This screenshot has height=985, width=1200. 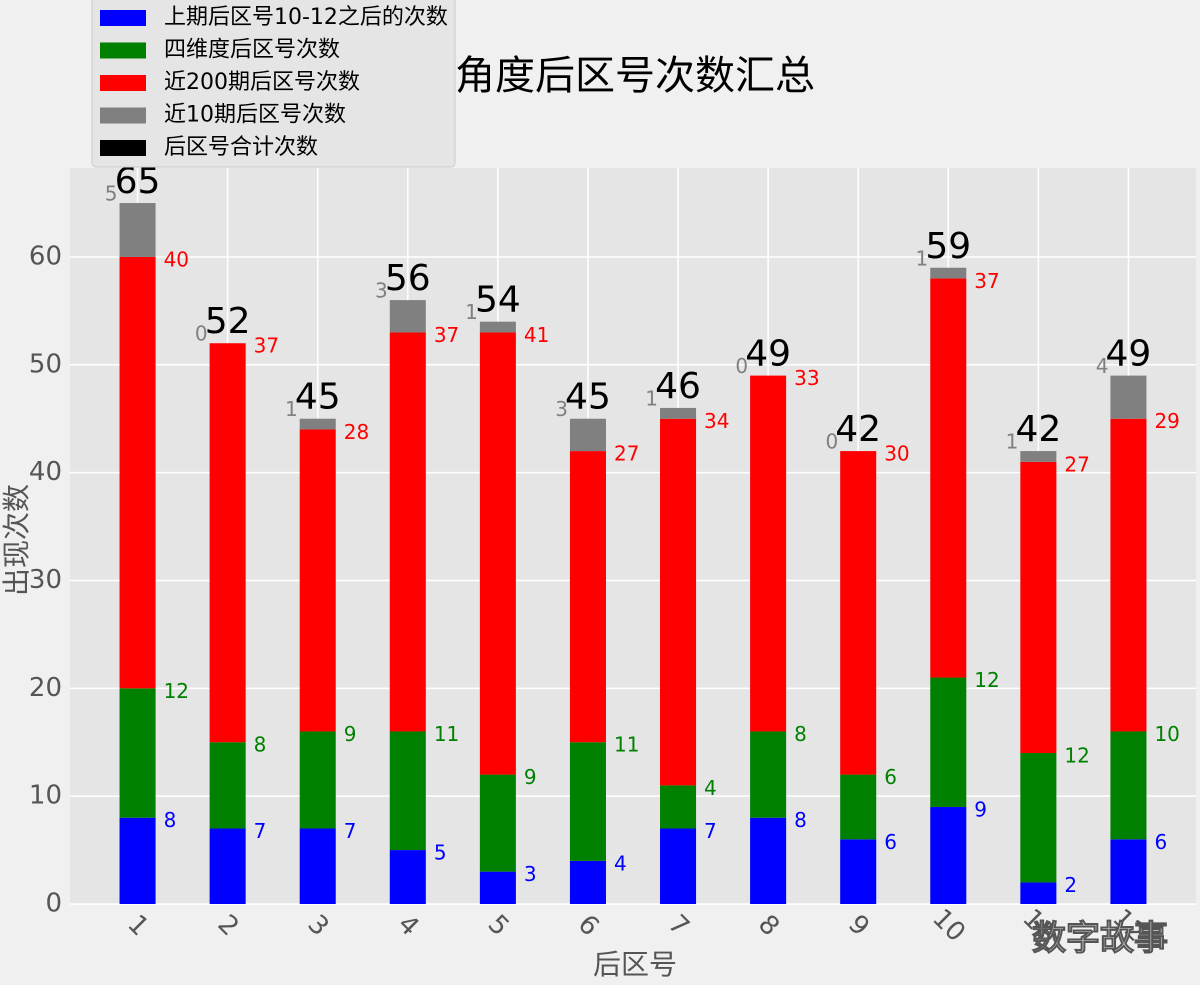 I want to click on value-label: 34, so click(x=716, y=421).